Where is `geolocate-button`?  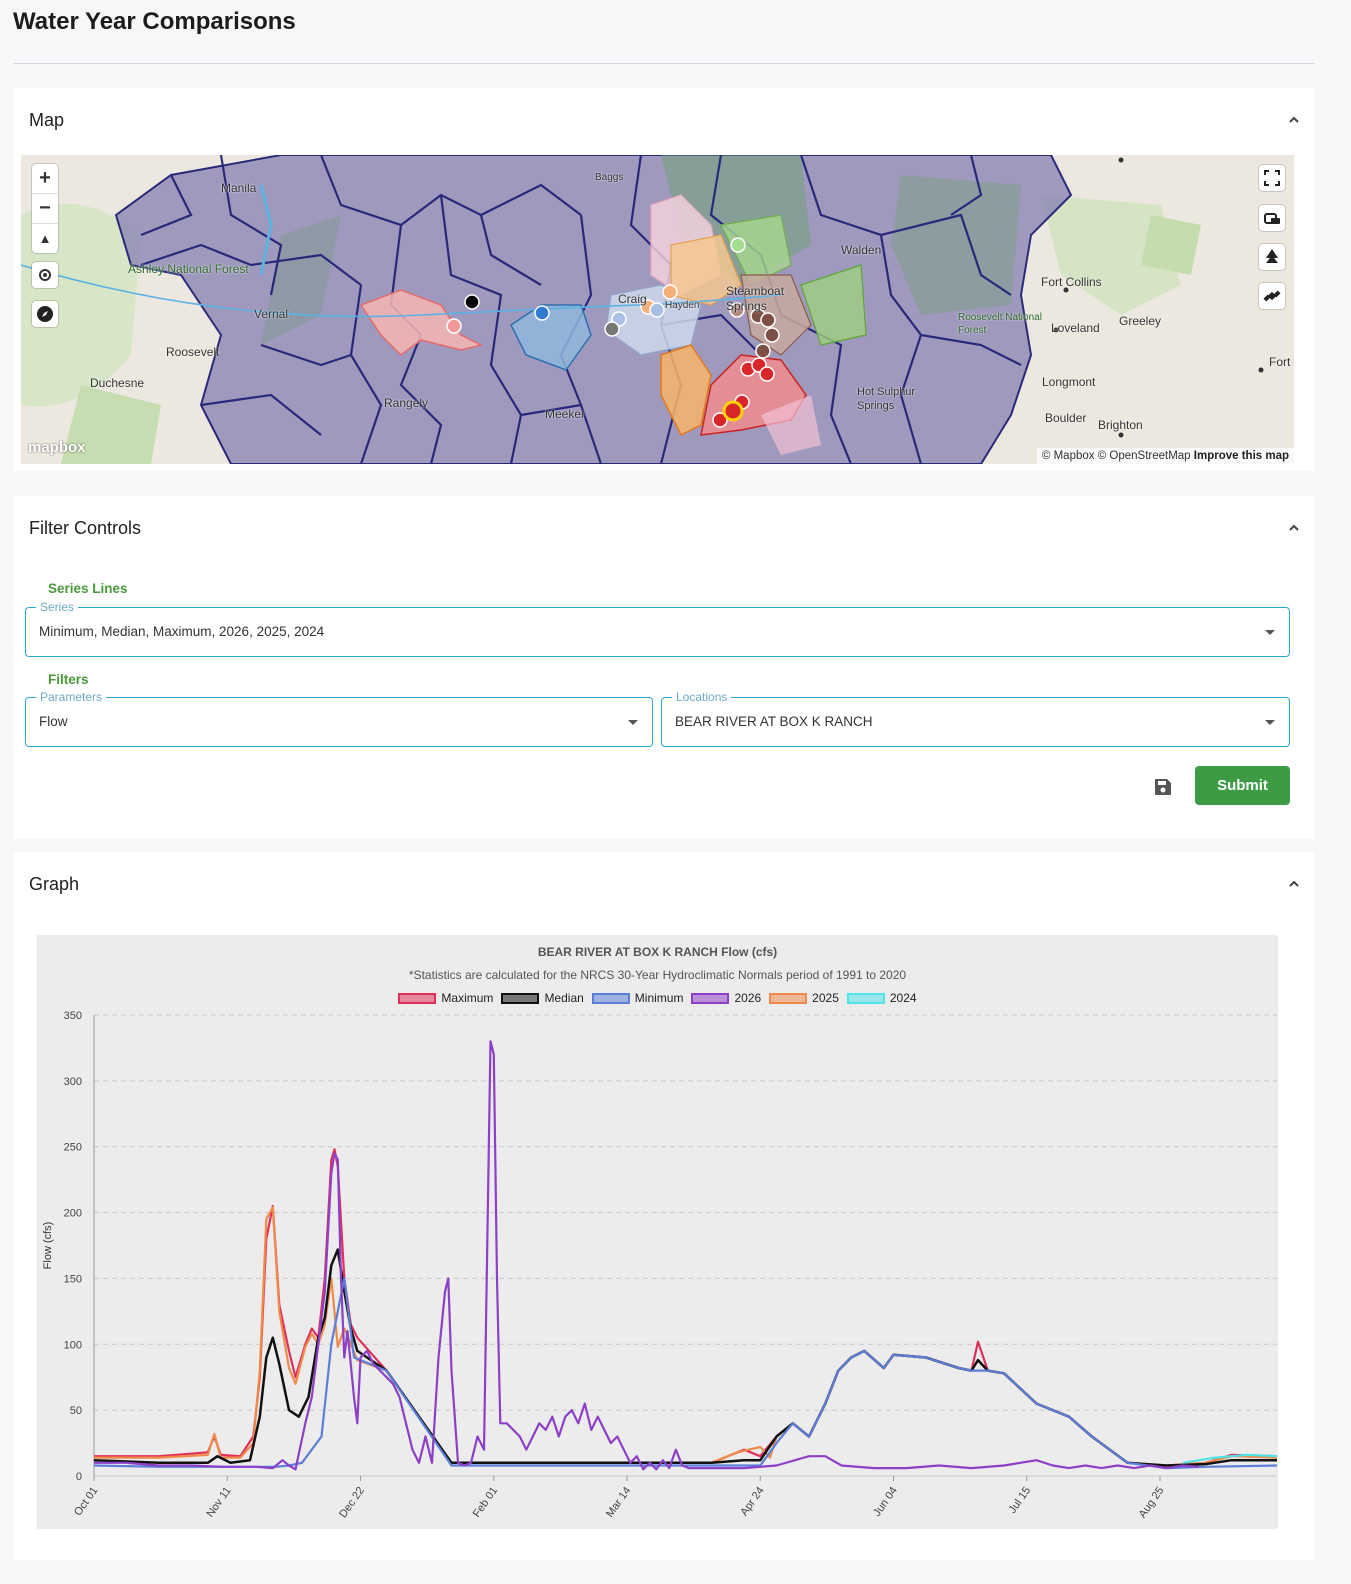
geolocate-button is located at coordinates (45, 275).